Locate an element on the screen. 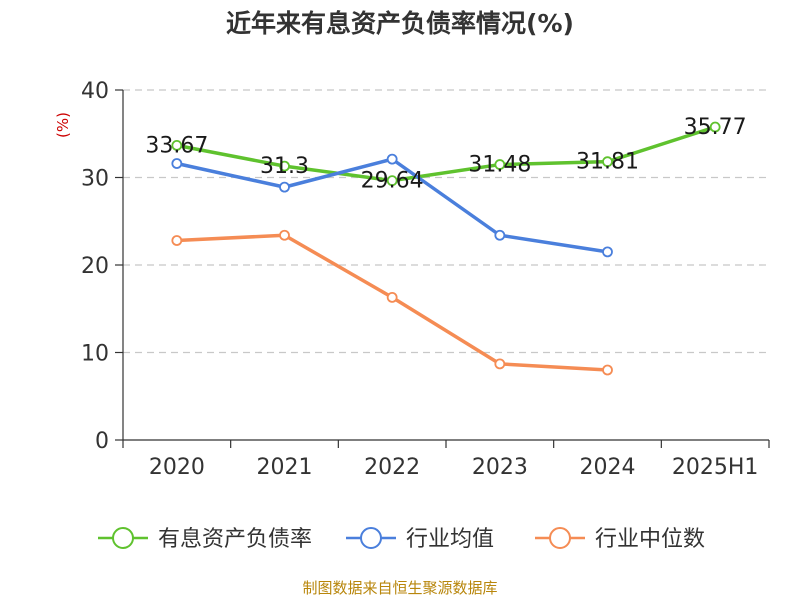 The image size is (800, 600). legend-label: 行业均值 is located at coordinates (450, 539).